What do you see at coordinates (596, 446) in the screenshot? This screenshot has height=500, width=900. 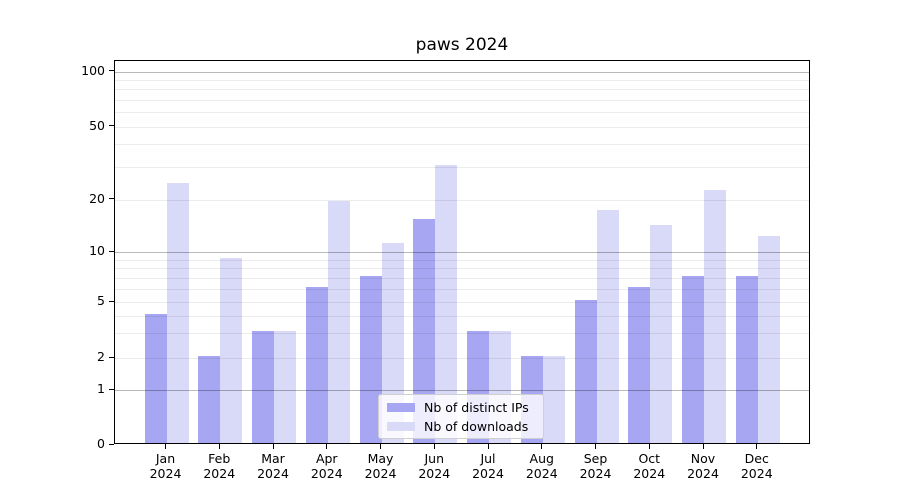 I see `x-tick-mark-sep` at bounding box center [596, 446].